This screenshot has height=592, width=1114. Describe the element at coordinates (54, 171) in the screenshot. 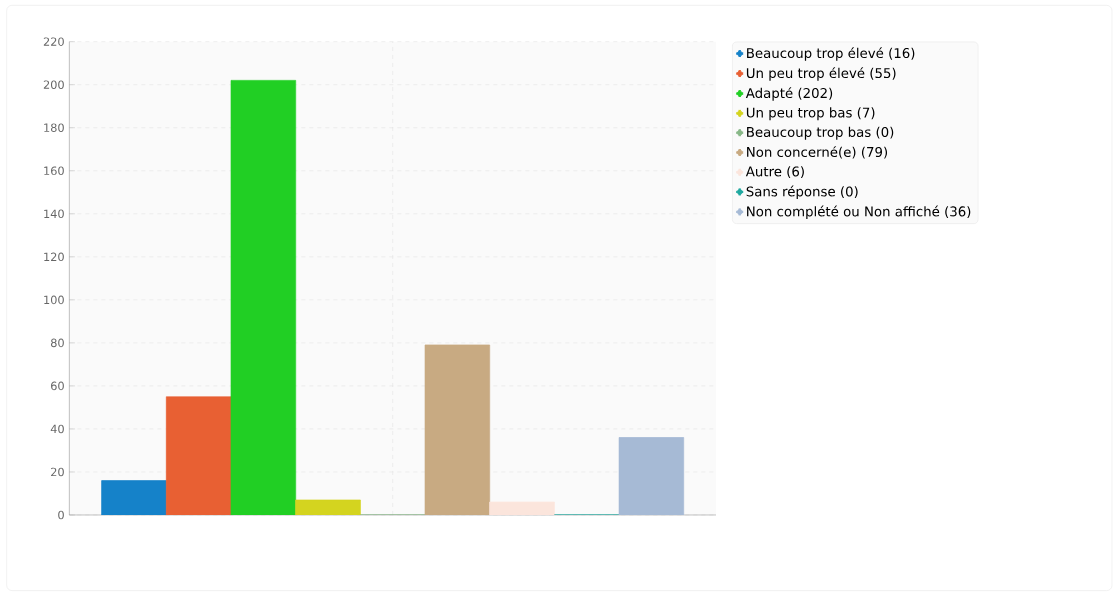

I see `y-tick-label: 160` at that location.